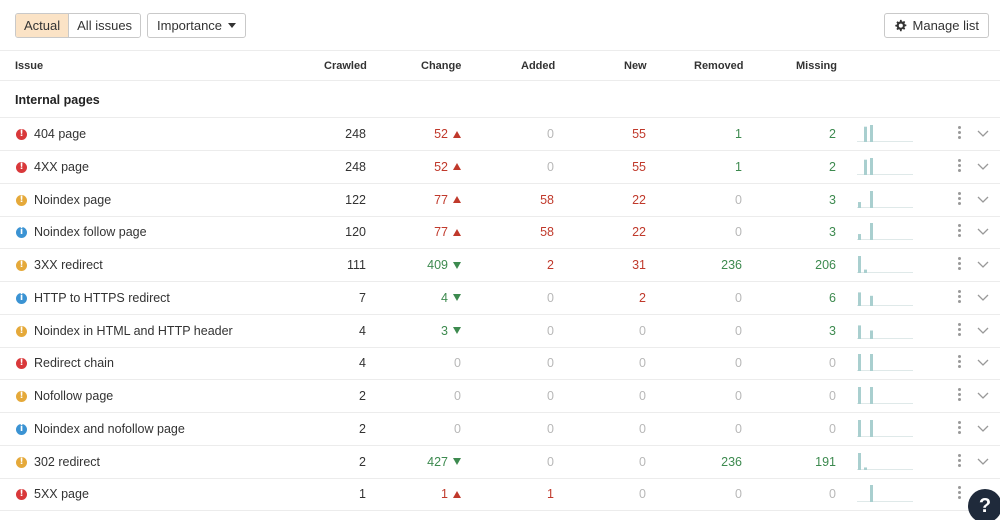  What do you see at coordinates (133, 330) in the screenshot?
I see `issue-name-link: Noindex in HTML and HTTP header` at bounding box center [133, 330].